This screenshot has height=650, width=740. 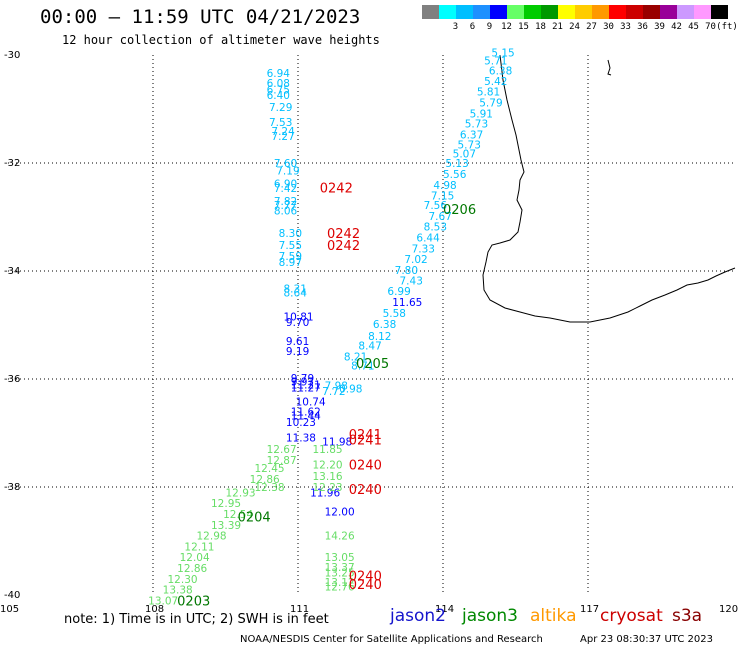 What do you see at coordinates (328, 465) in the screenshot?
I see `wave-height-label: 12.20` at bounding box center [328, 465].